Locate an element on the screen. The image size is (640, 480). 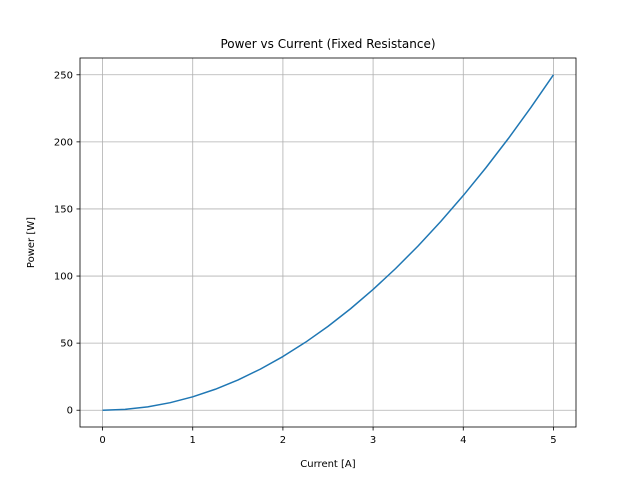
x-tick-label: 0 is located at coordinates (102, 440).